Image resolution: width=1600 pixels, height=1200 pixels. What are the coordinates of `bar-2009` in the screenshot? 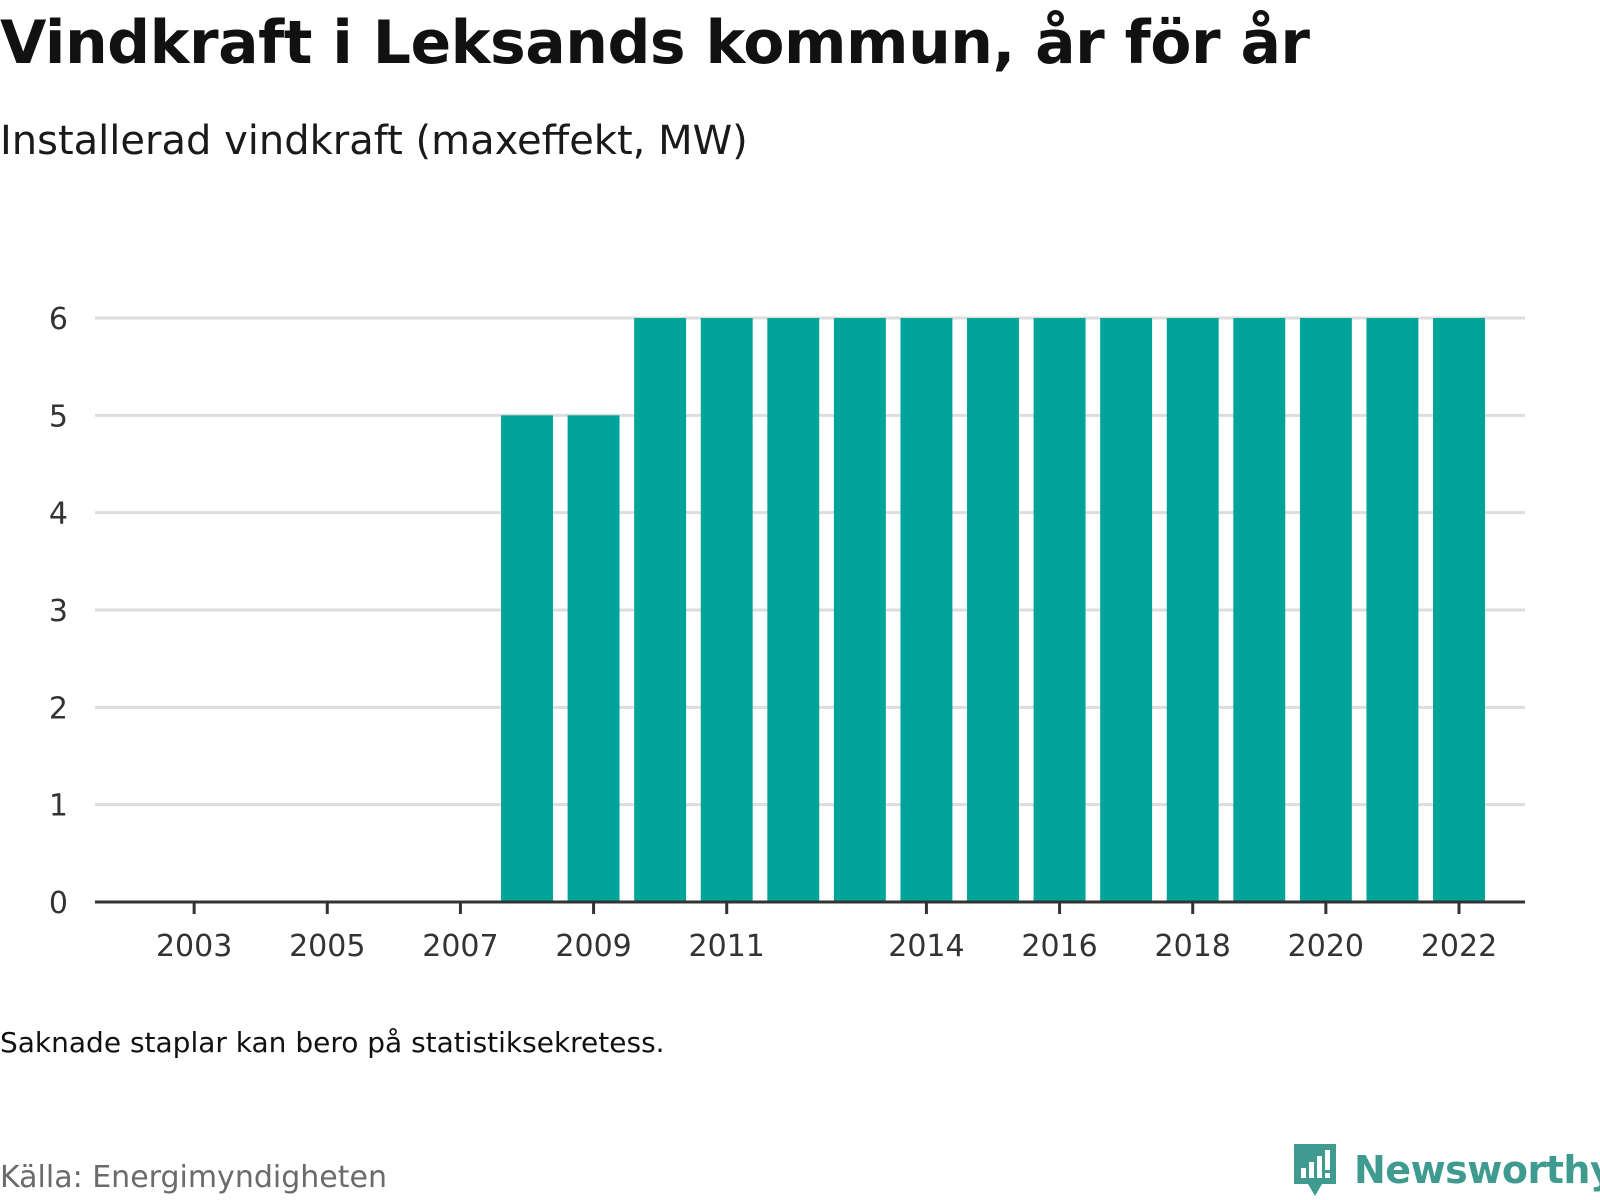 It's located at (593, 658).